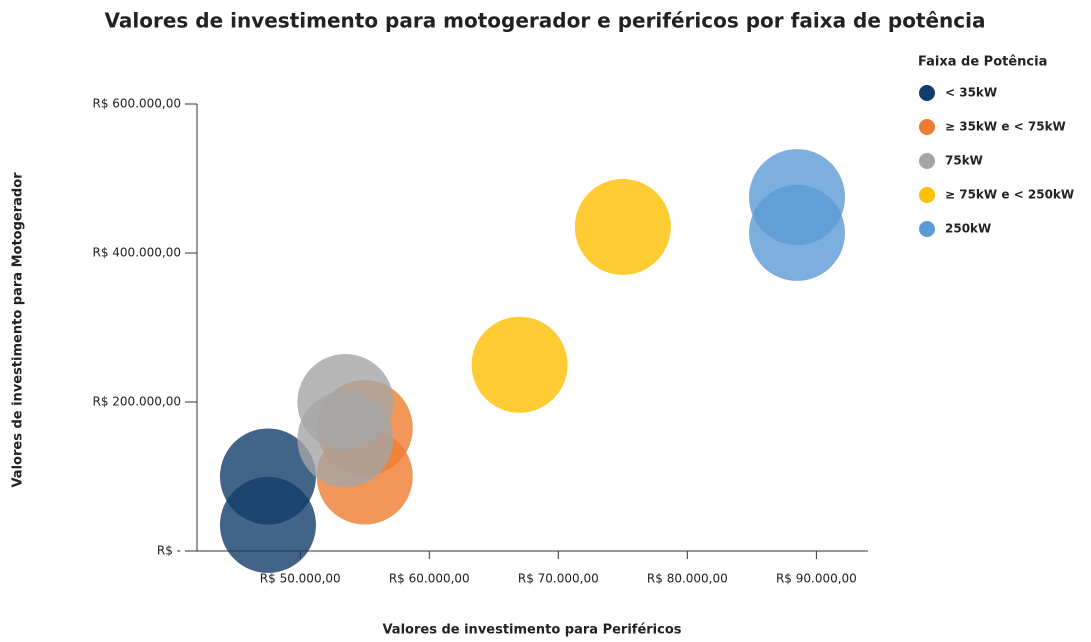  Describe the element at coordinates (1005, 127) in the screenshot. I see `legend-label: ≥ 35kW e < 75kW` at that location.